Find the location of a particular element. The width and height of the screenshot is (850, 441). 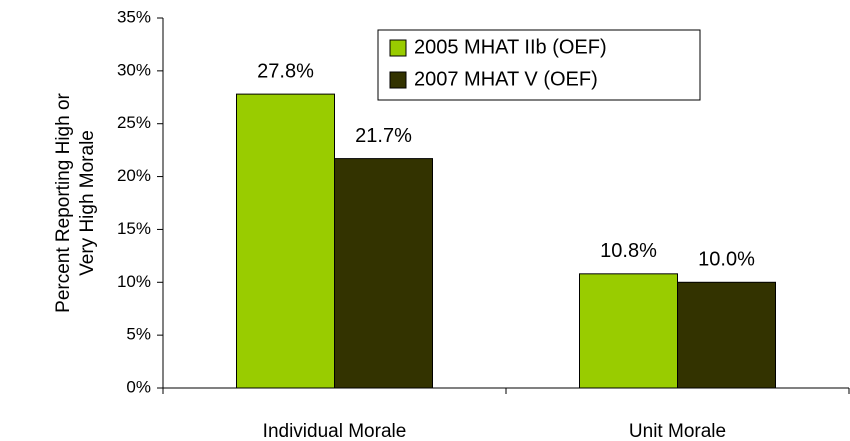

y-tick-label: 15% is located at coordinates (134, 228).